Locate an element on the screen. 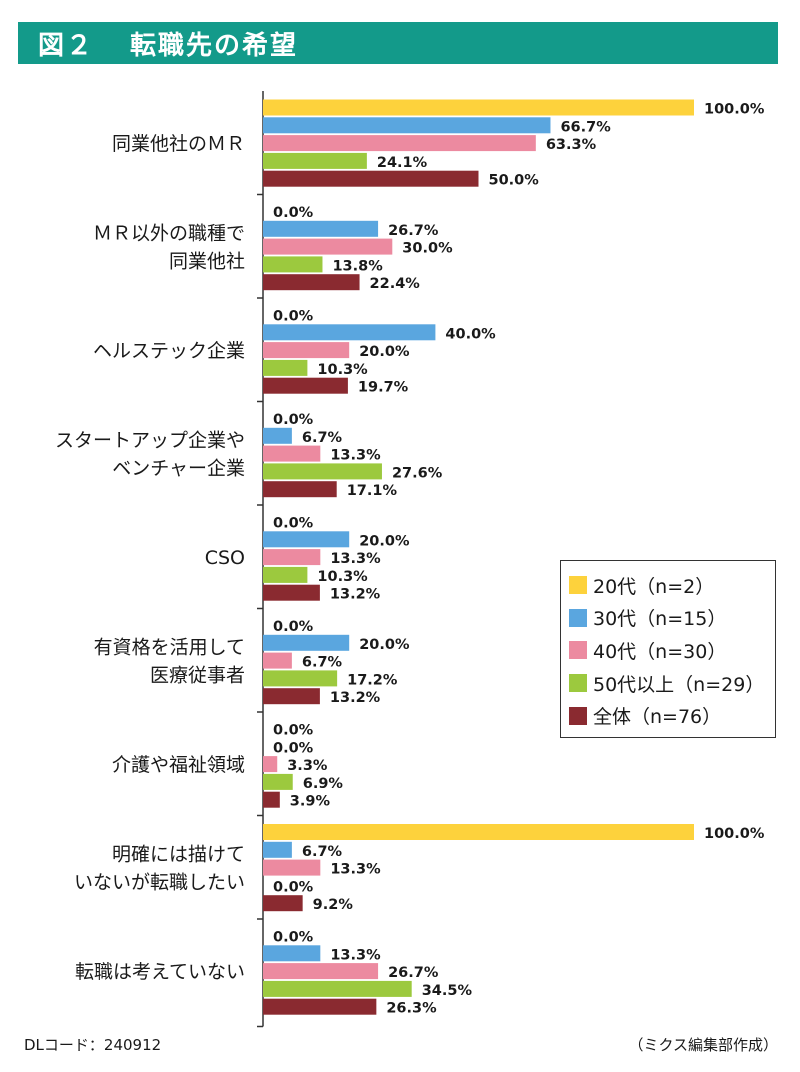  category-label: いないが転職したい is located at coordinates (159, 883).